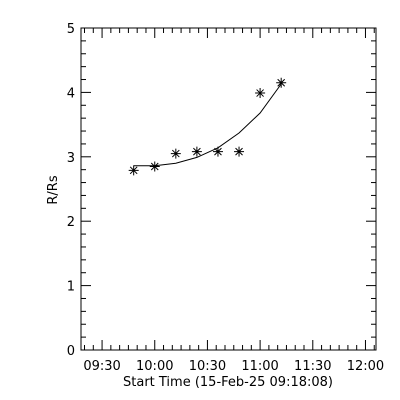 Image resolution: width=400 pixels, height=400 pixels. I want to click on y-tick-label: 1, so click(71, 287).